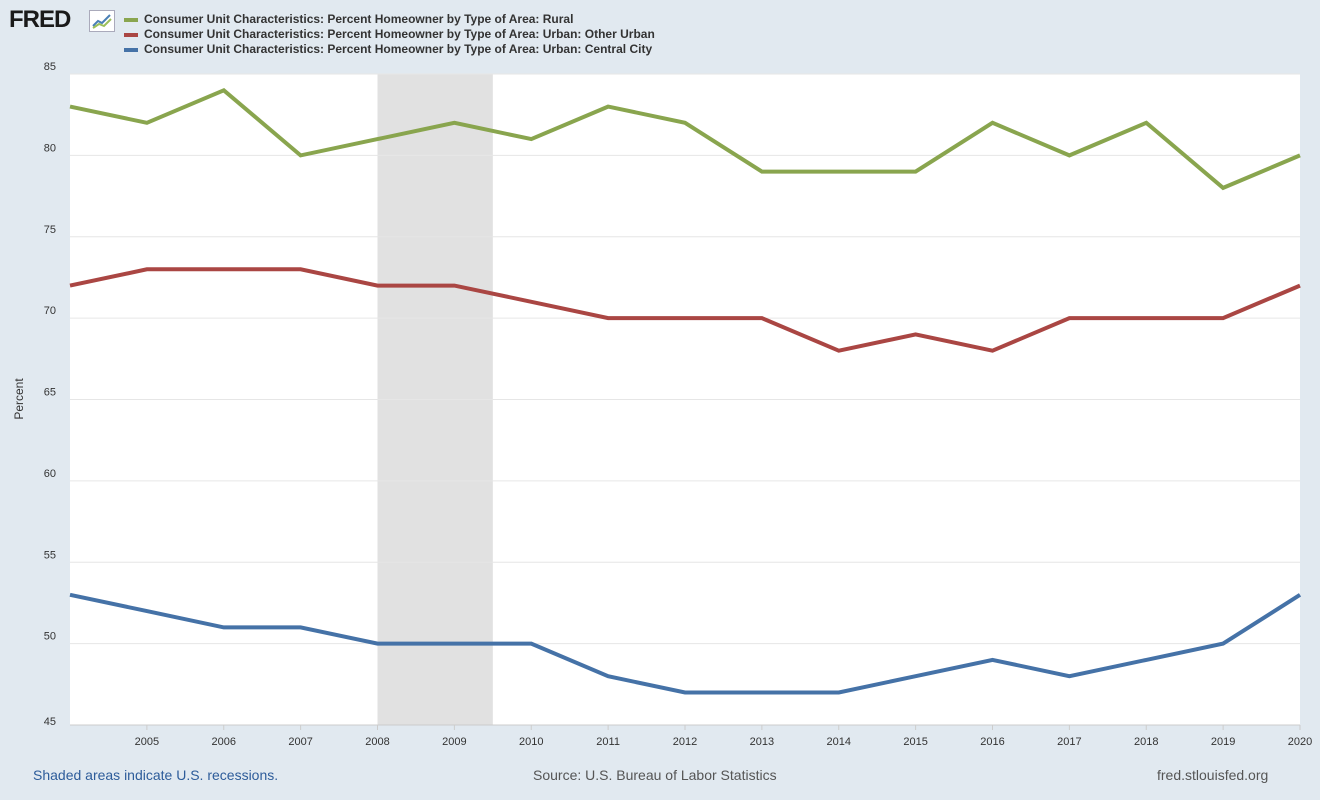  What do you see at coordinates (50, 393) in the screenshot?
I see `y-tick-label: 65` at bounding box center [50, 393].